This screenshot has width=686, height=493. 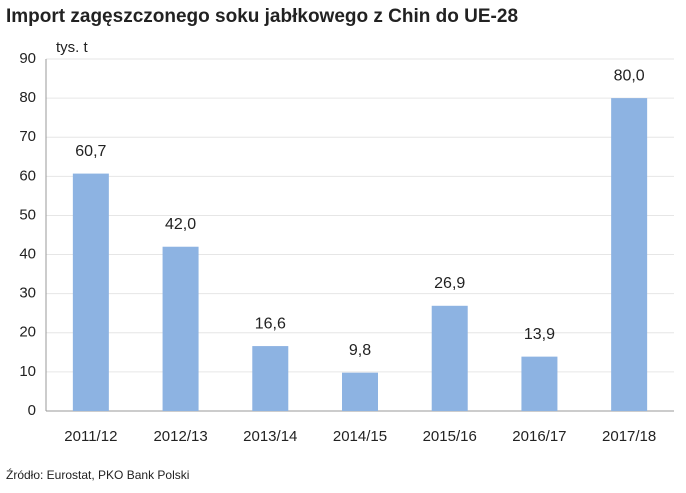 What do you see at coordinates (180, 436) in the screenshot?
I see `x-tick-label: 2012/13` at bounding box center [180, 436].